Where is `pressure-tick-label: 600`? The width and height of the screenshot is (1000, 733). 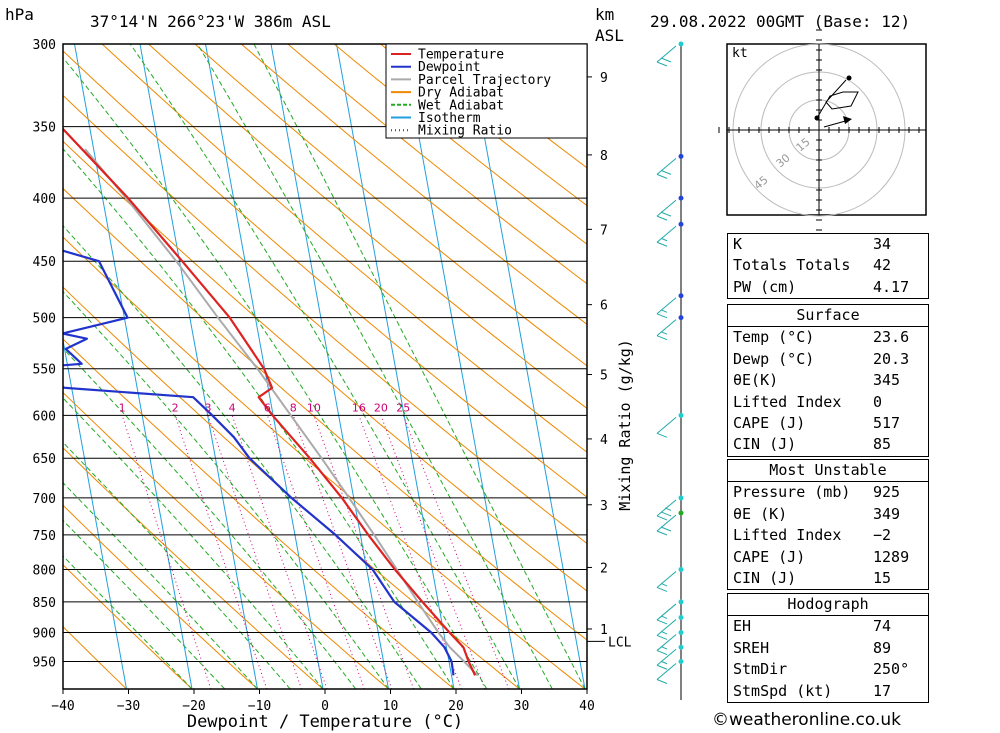 pressure-tick-label: 600 is located at coordinates (44, 416).